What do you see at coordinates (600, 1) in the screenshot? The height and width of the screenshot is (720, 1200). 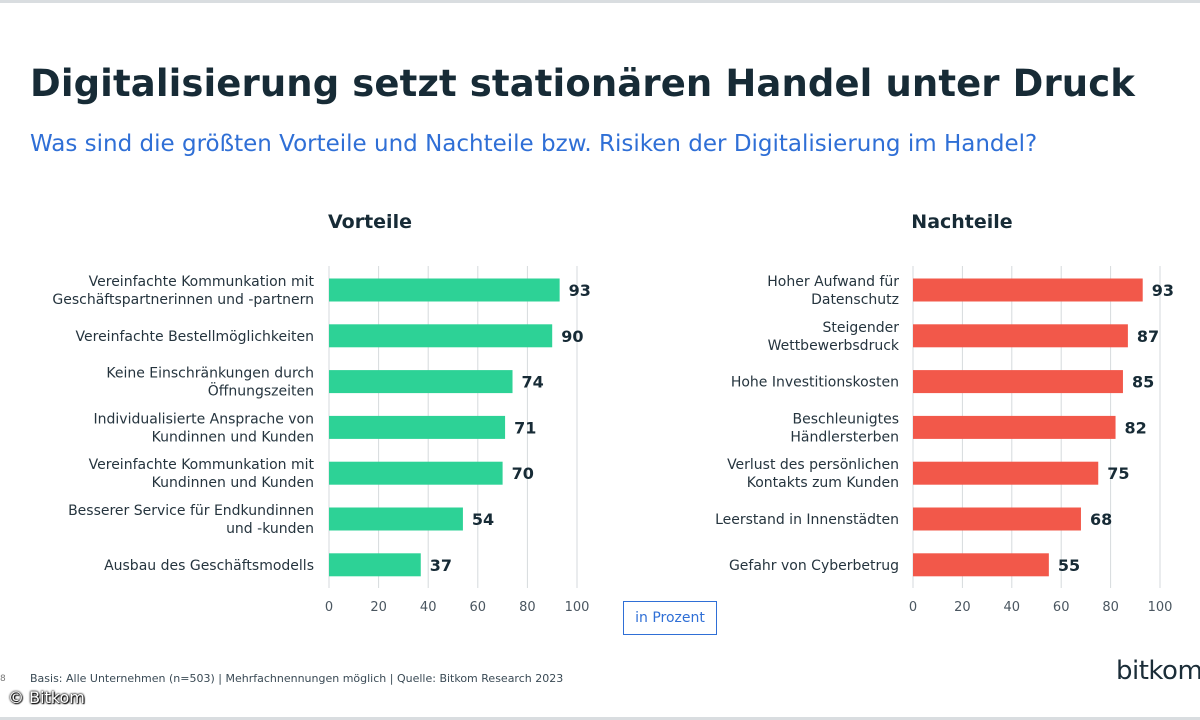 I see `top-border` at bounding box center [600, 1].